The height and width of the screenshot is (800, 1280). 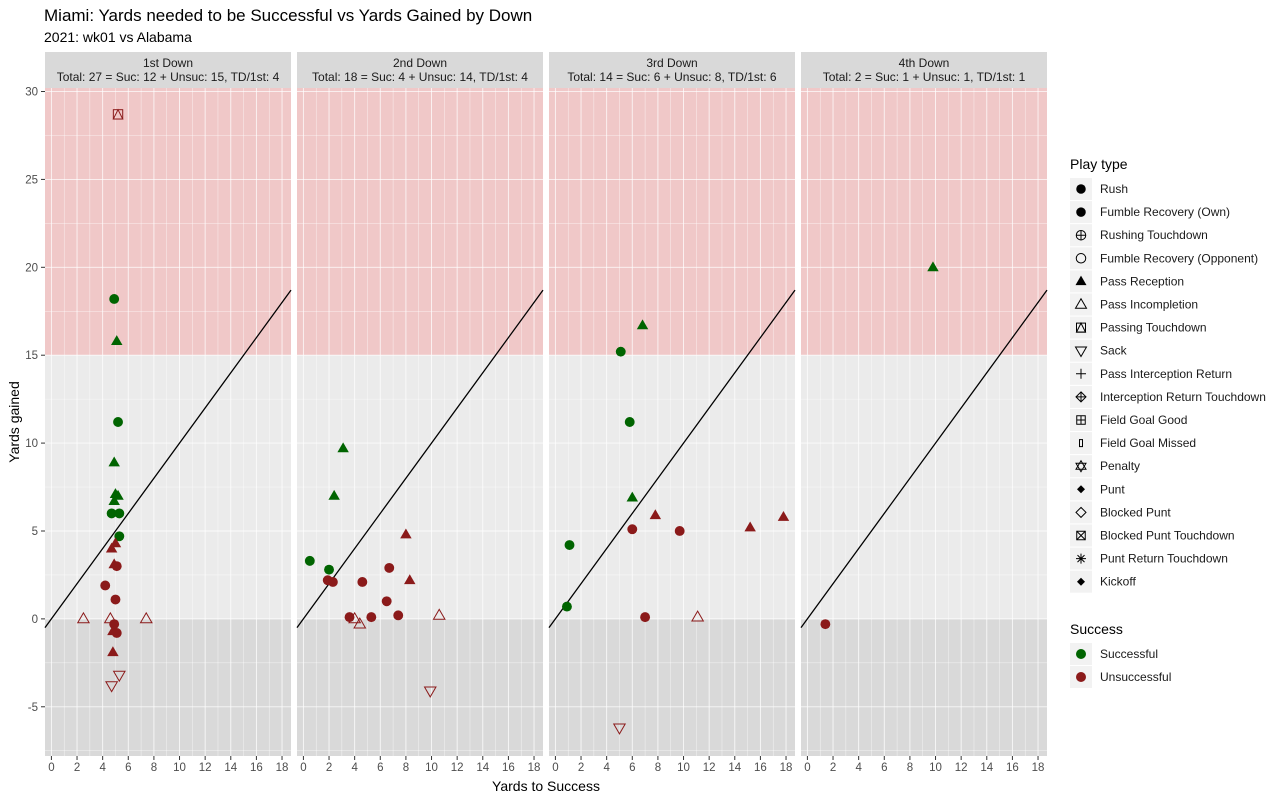 I want to click on legend-item: Blocked Punt, so click(x=1120, y=512).